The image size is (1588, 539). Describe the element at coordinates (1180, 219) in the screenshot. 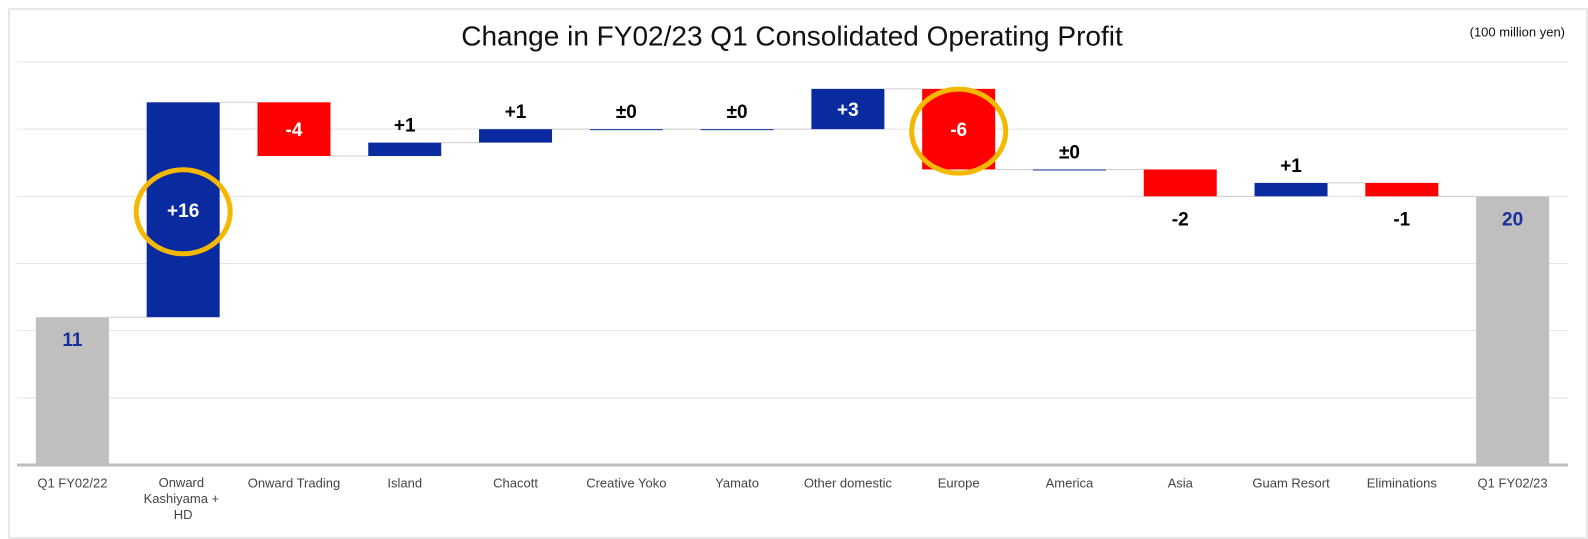

I see `value-label: -2` at that location.